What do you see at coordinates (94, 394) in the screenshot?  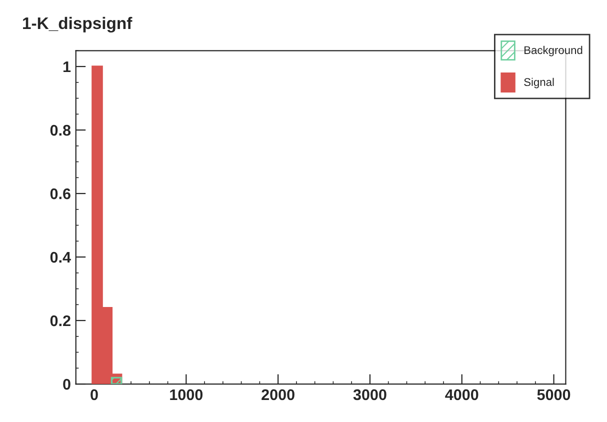 I see `x-tick-label: 0` at bounding box center [94, 394].